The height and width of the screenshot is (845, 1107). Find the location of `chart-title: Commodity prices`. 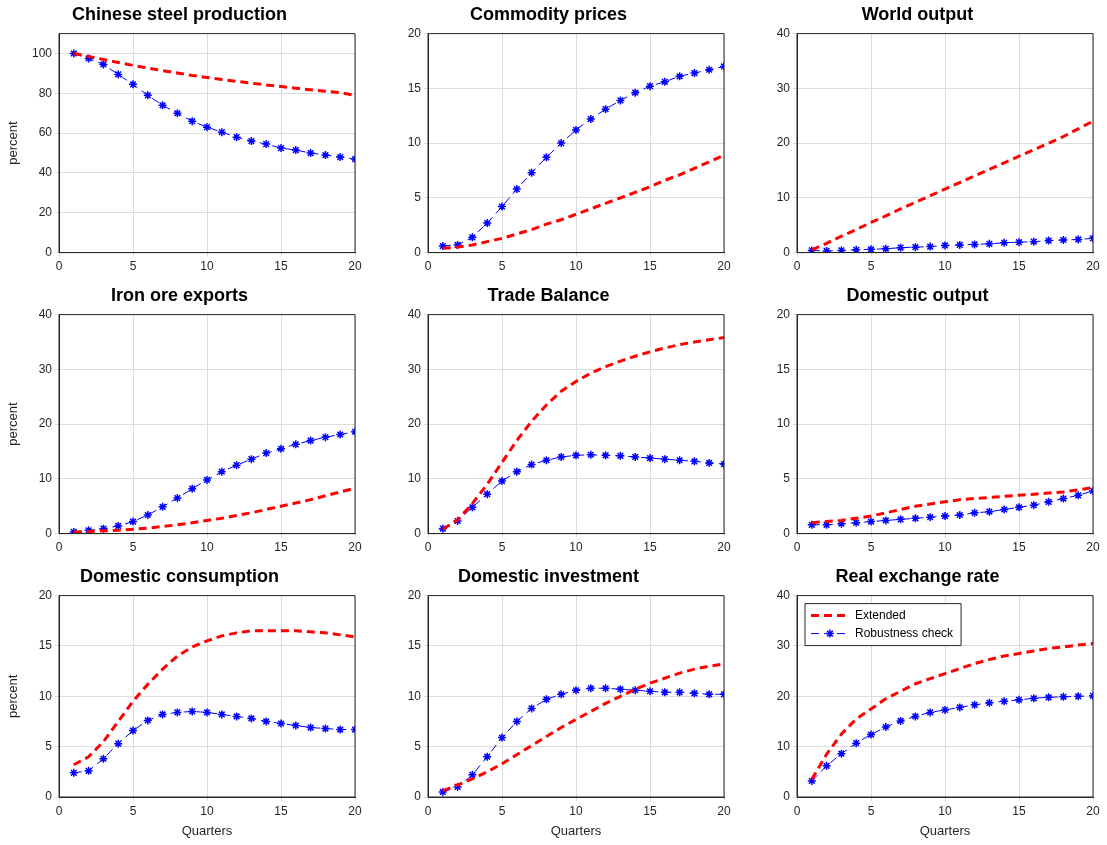

chart-title: Commodity prices is located at coordinates (548, 13).